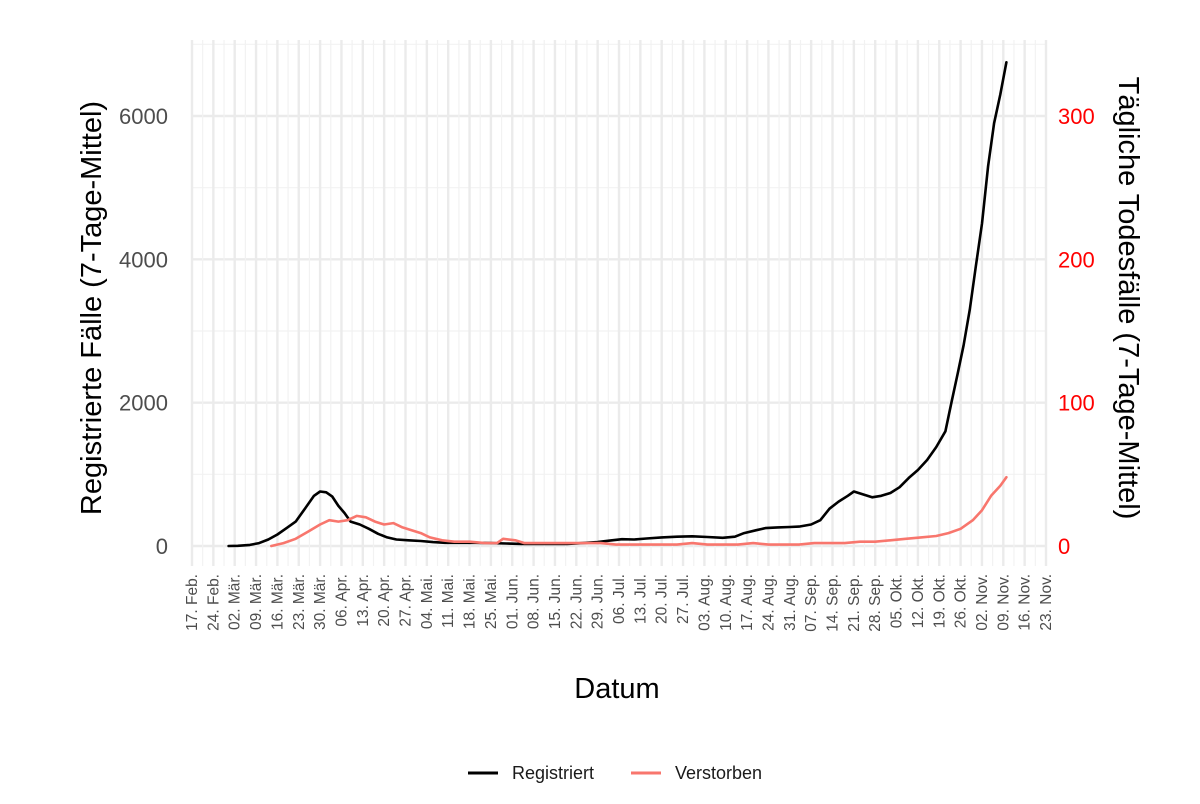 The width and height of the screenshot is (1200, 804). I want to click on x-tick-label: 30. Mär., so click(320, 602).